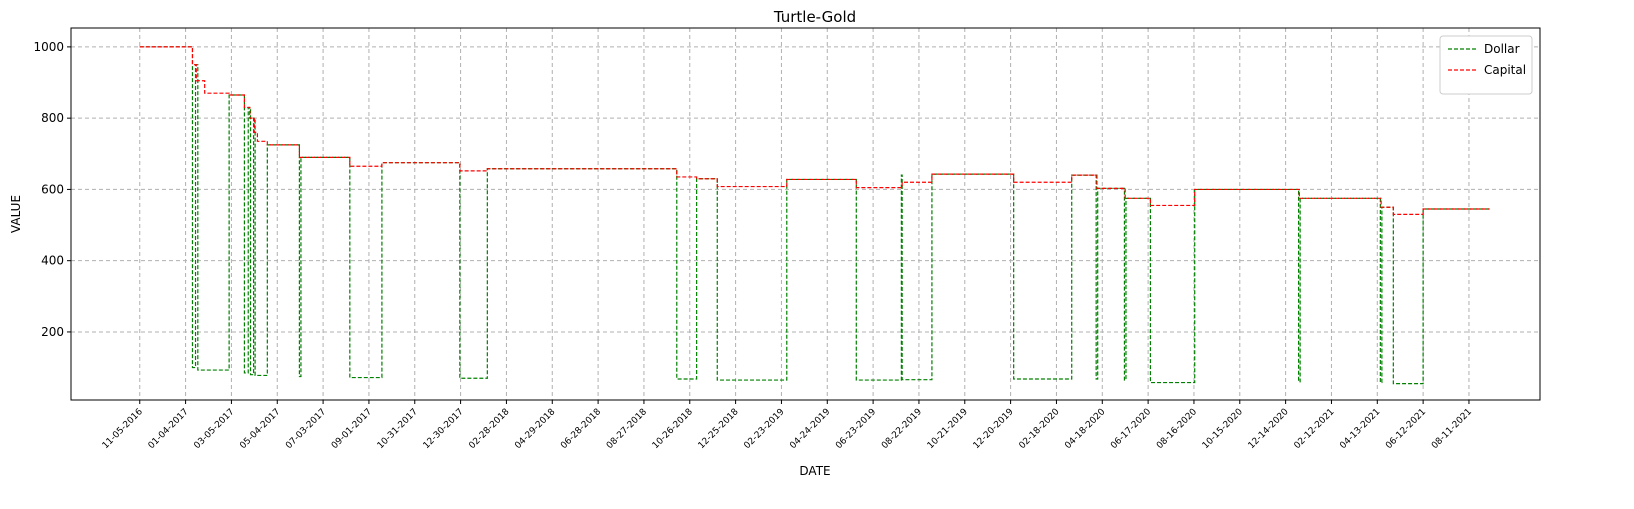 This screenshot has height=509, width=1634. What do you see at coordinates (52, 261) in the screenshot?
I see `y-tick-label: 400` at bounding box center [52, 261].